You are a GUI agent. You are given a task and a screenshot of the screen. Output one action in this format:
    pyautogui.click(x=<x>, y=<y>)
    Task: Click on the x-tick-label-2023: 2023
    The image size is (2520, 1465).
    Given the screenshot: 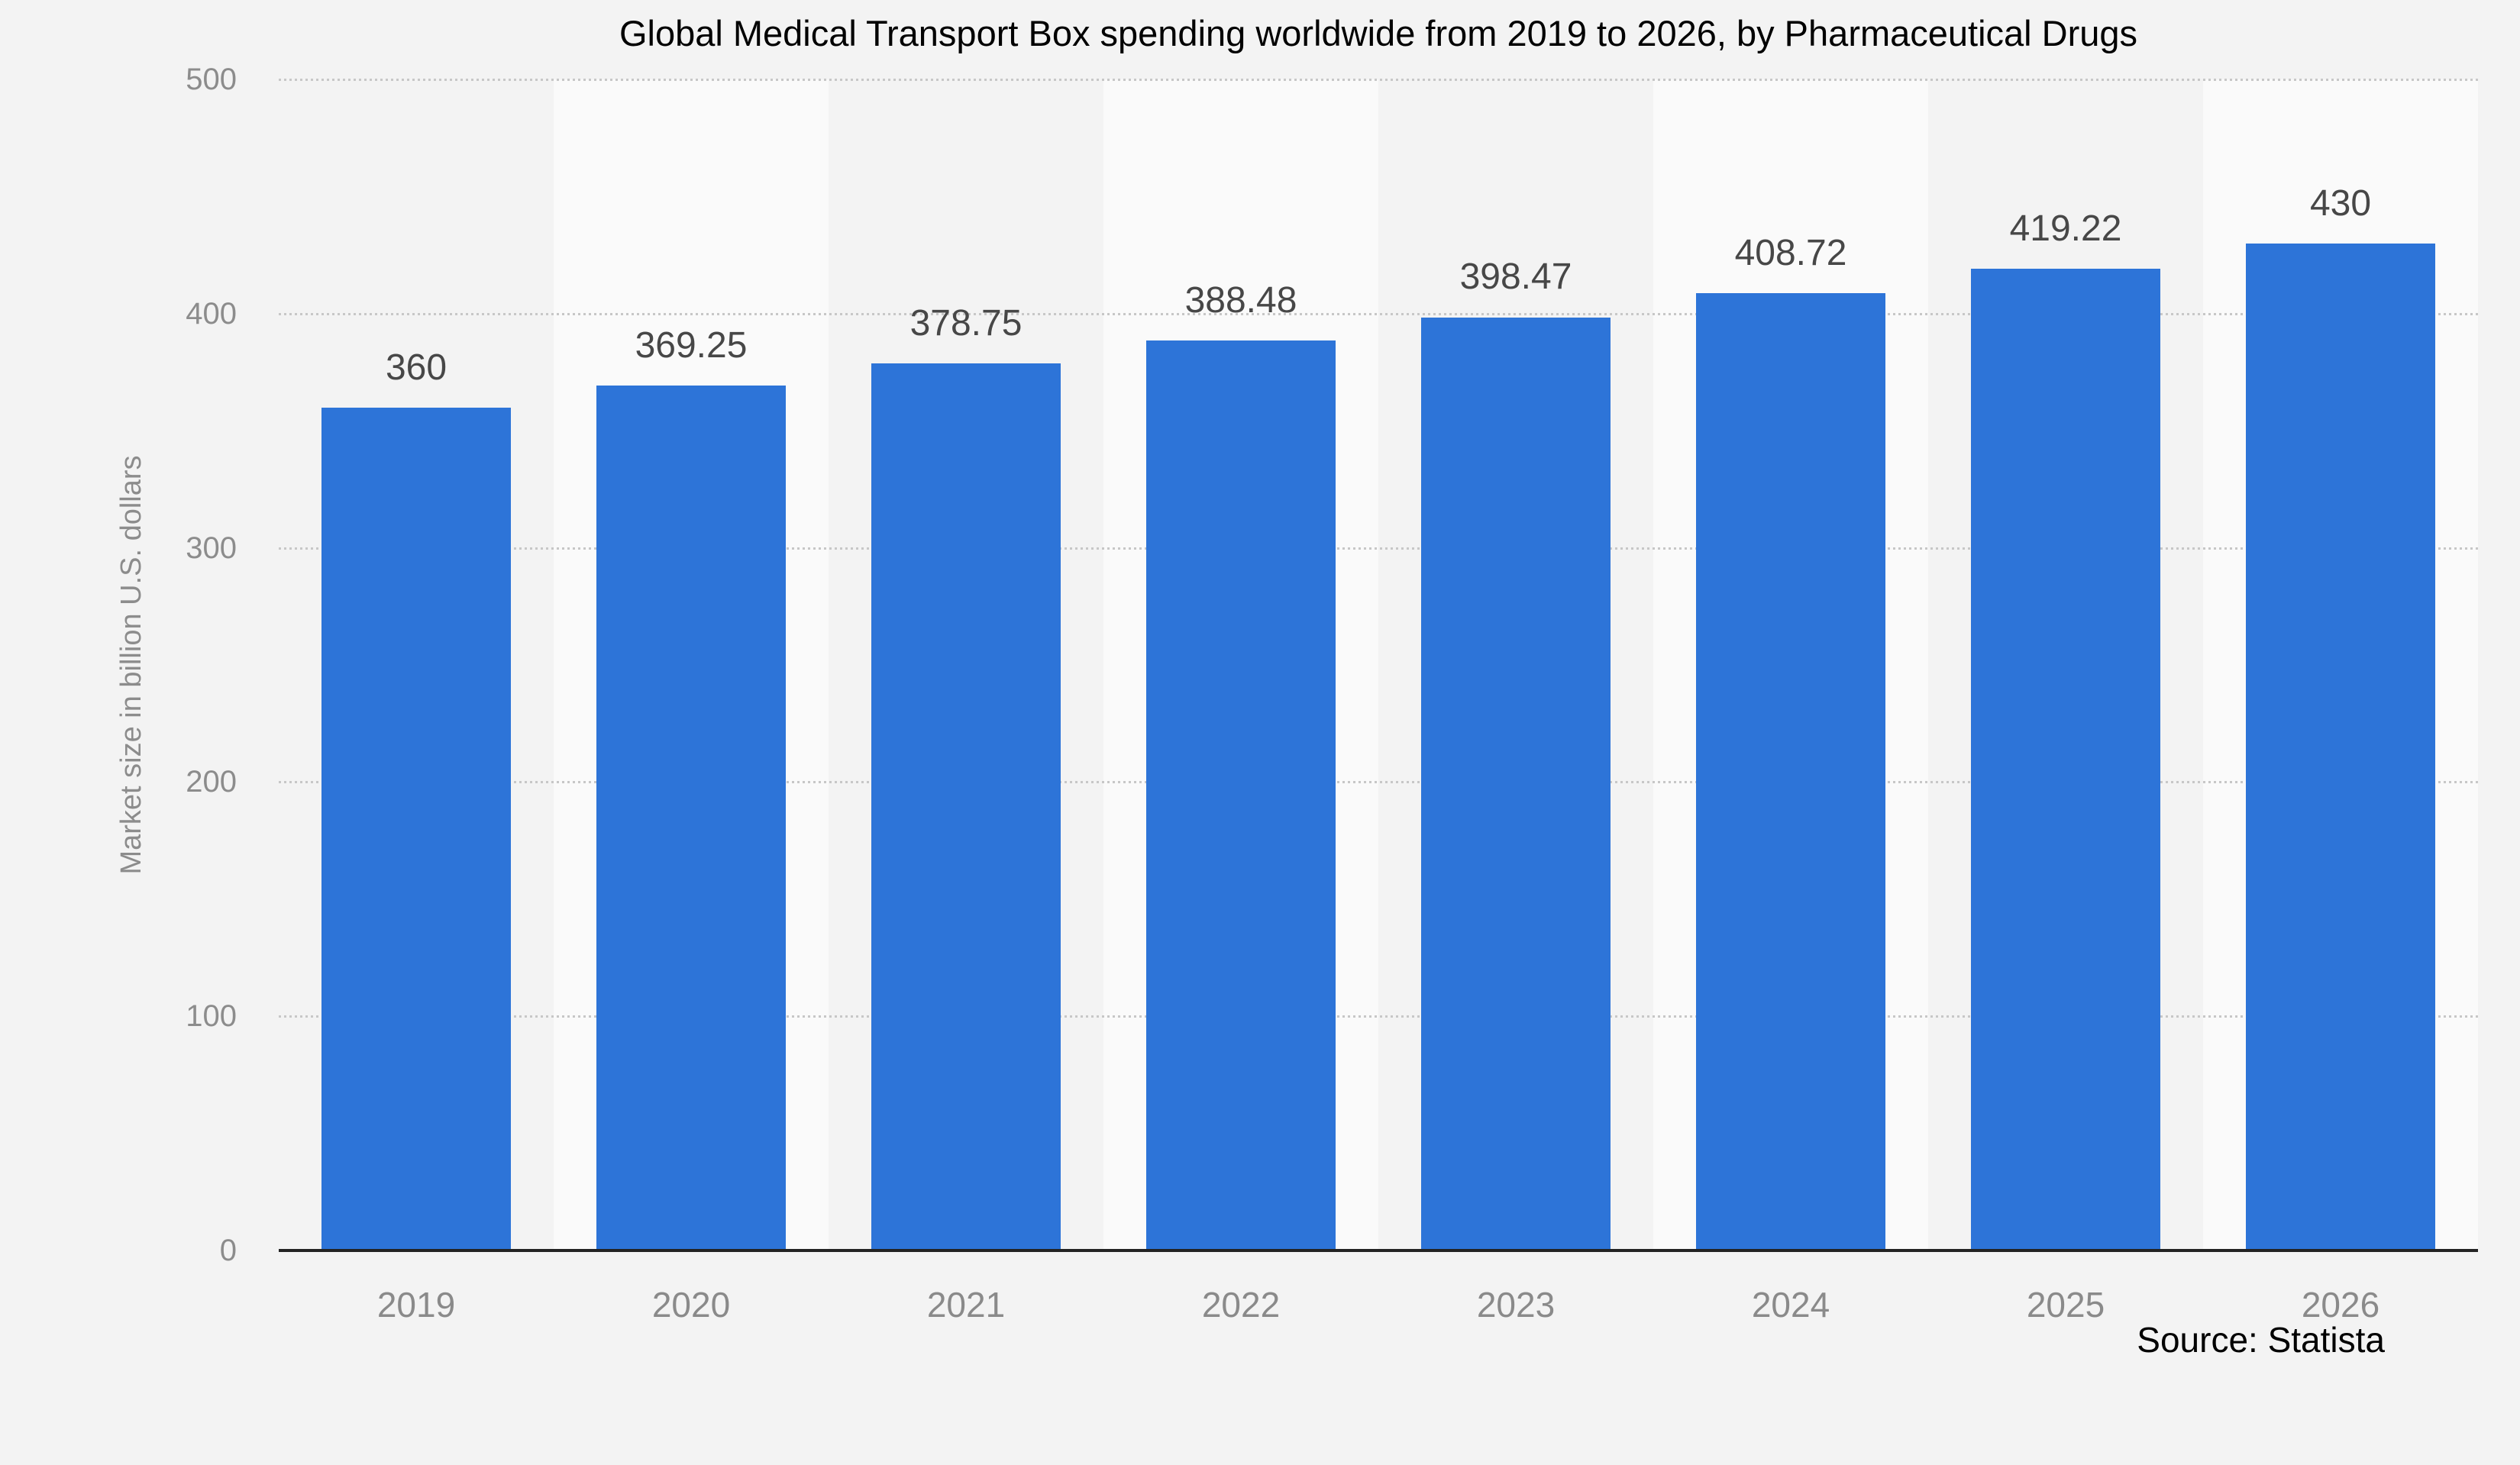 What is the action you would take?
    pyautogui.click(x=1516, y=1305)
    